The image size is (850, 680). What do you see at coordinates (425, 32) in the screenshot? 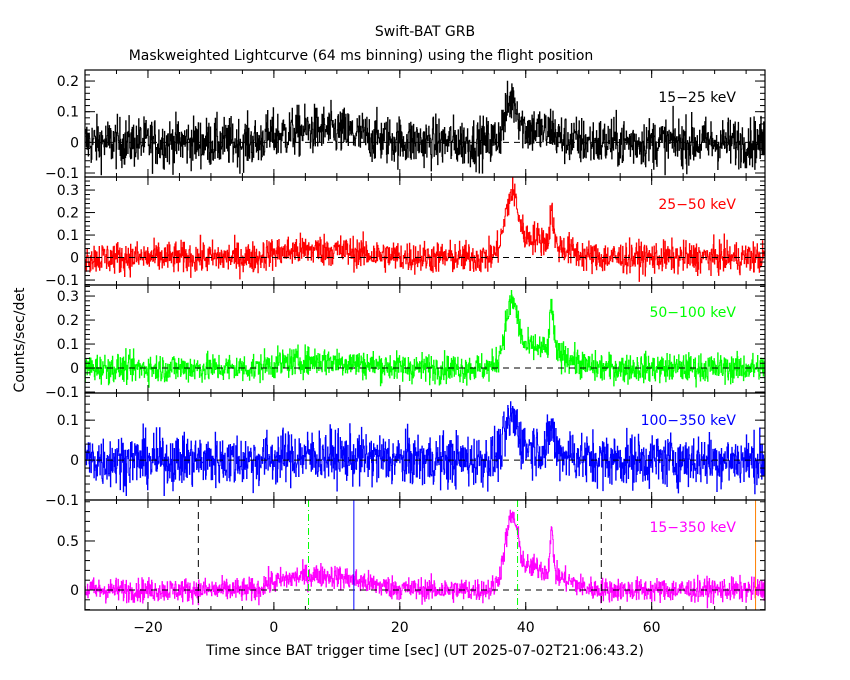
I see `chart-title: Swift-BAT GRB` at bounding box center [425, 32].